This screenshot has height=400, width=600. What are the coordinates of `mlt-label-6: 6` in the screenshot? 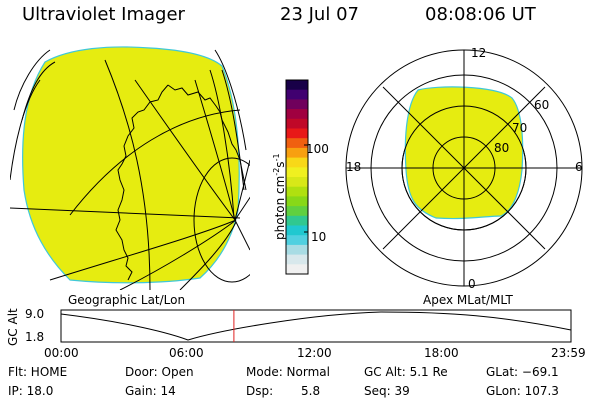 It's located at (579, 167).